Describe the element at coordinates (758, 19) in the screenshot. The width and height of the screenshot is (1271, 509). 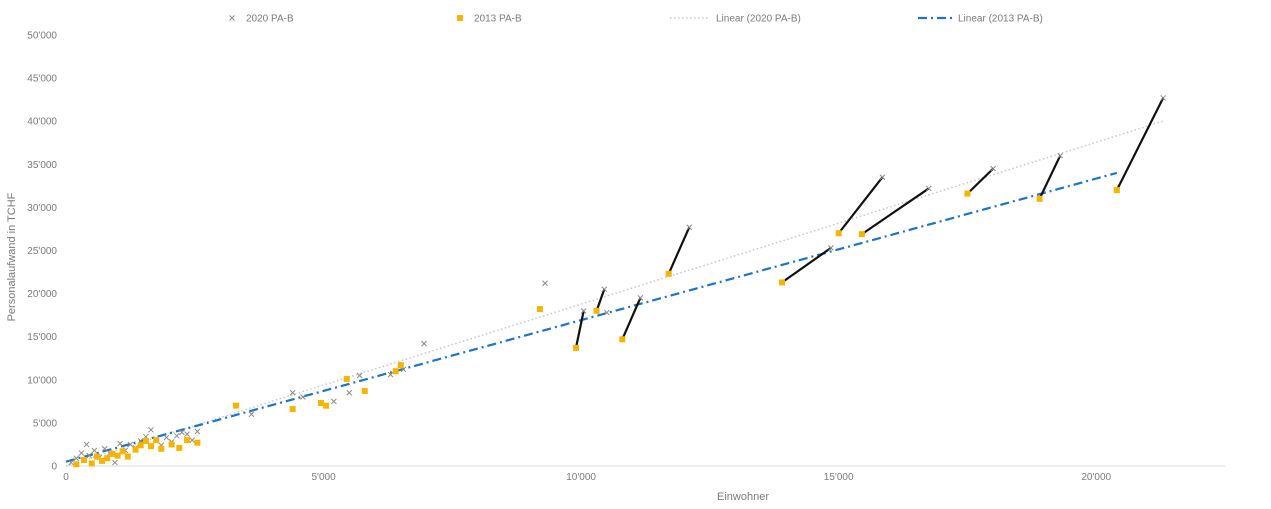
I see `legend-label: Linear (2020 PA-B)` at that location.